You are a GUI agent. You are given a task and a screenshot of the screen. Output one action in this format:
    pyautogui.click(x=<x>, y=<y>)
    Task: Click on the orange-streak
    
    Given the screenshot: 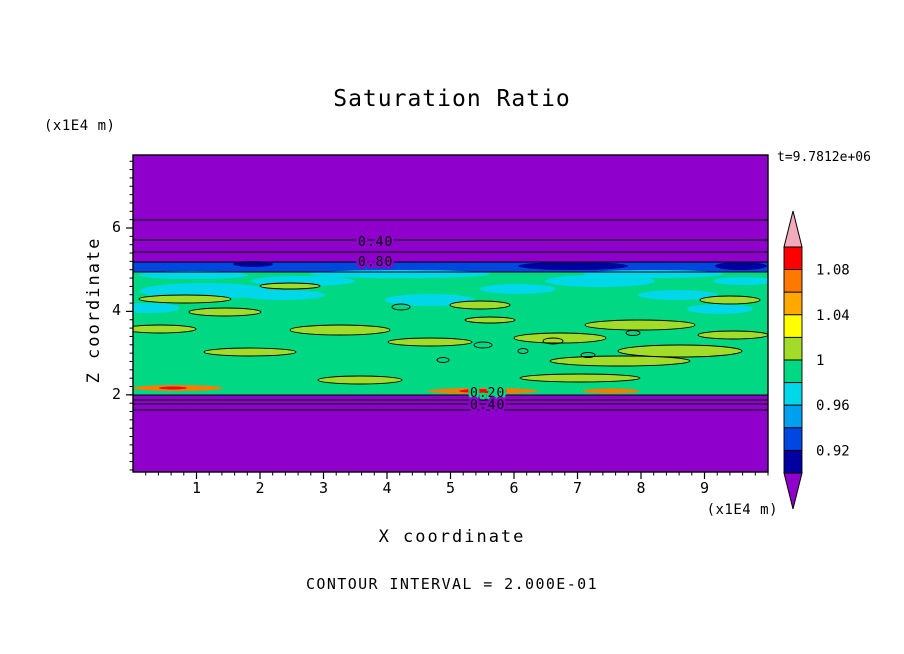 What is the action you would take?
    pyautogui.click(x=611, y=391)
    